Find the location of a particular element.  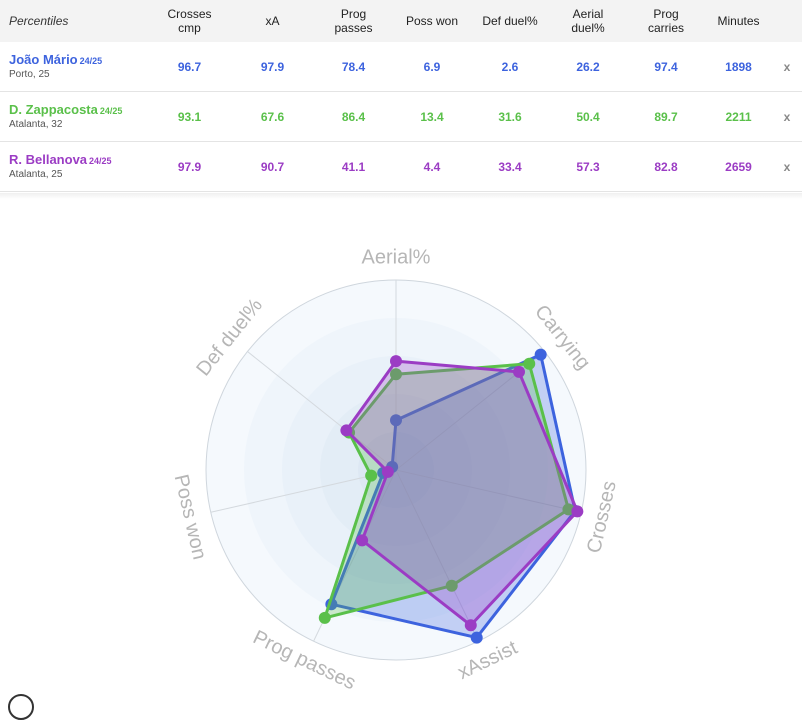

column-header: Prog carries is located at coordinates (666, 21).